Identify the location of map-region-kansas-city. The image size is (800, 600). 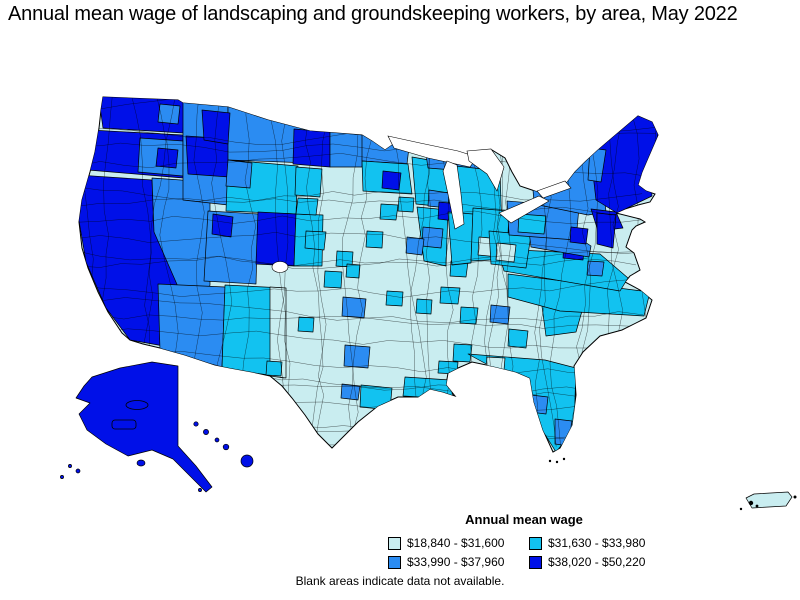
(374, 239).